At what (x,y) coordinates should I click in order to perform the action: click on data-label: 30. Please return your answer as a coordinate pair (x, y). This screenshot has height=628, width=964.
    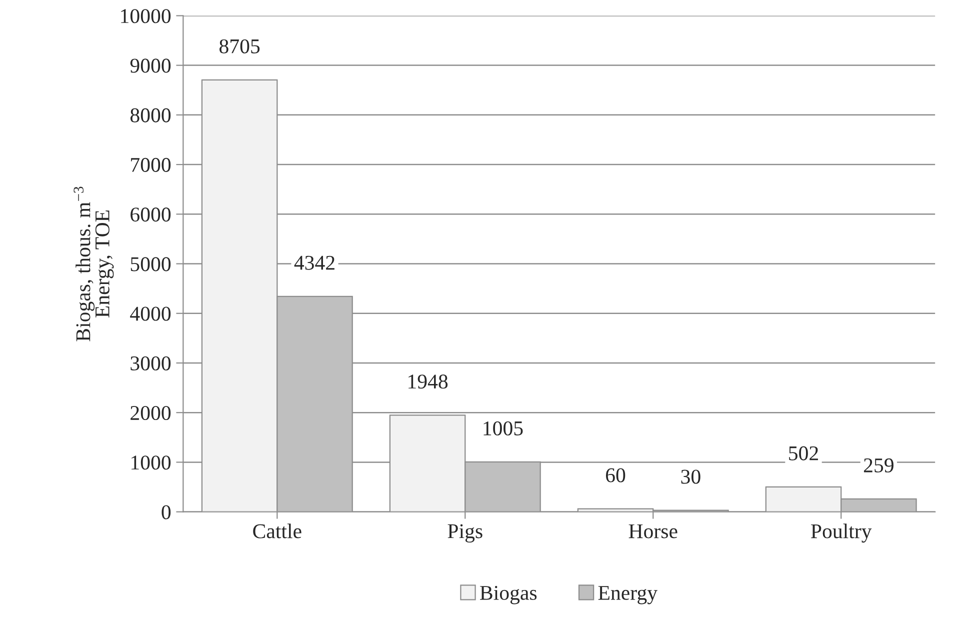
    Looking at the image, I should click on (690, 477).